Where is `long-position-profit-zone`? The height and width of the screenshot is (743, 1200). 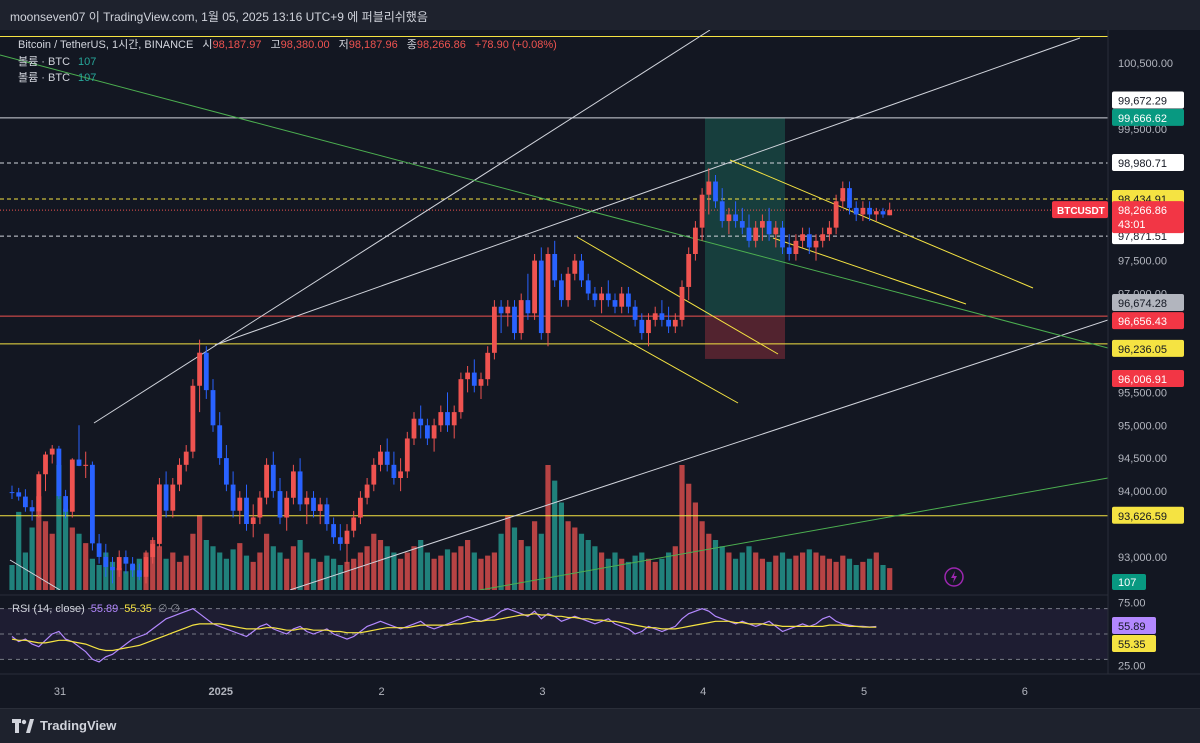 long-position-profit-zone is located at coordinates (745, 217).